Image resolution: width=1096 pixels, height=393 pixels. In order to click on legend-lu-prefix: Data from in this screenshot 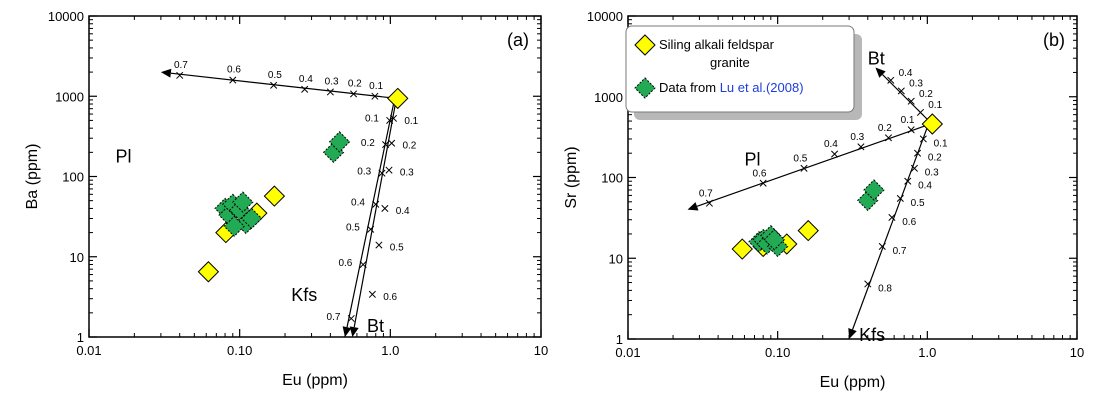, I will do `click(689, 87)`.